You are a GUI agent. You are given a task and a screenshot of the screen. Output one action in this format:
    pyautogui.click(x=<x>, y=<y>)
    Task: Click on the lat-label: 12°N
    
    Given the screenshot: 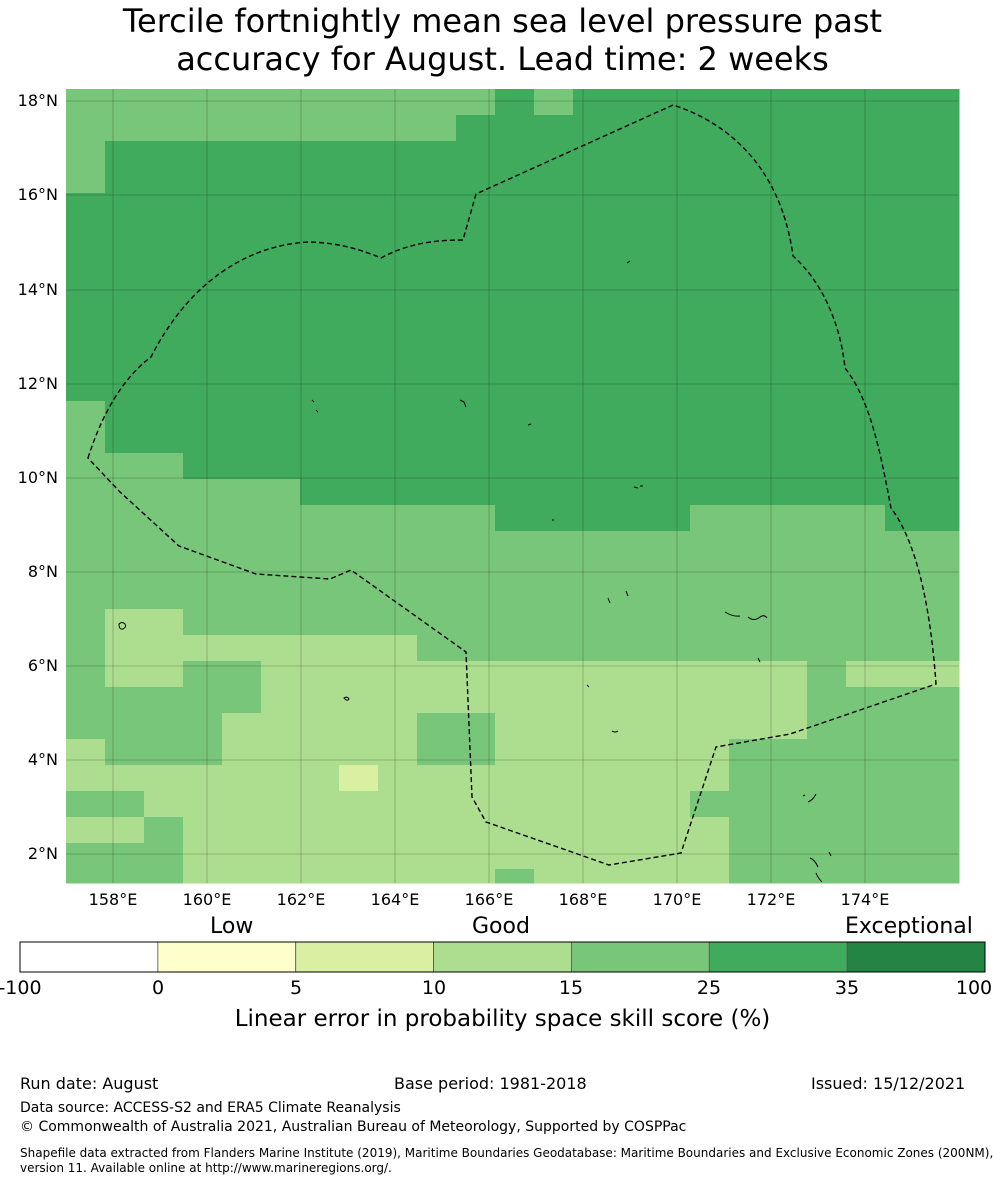 What is the action you would take?
    pyautogui.click(x=37, y=383)
    